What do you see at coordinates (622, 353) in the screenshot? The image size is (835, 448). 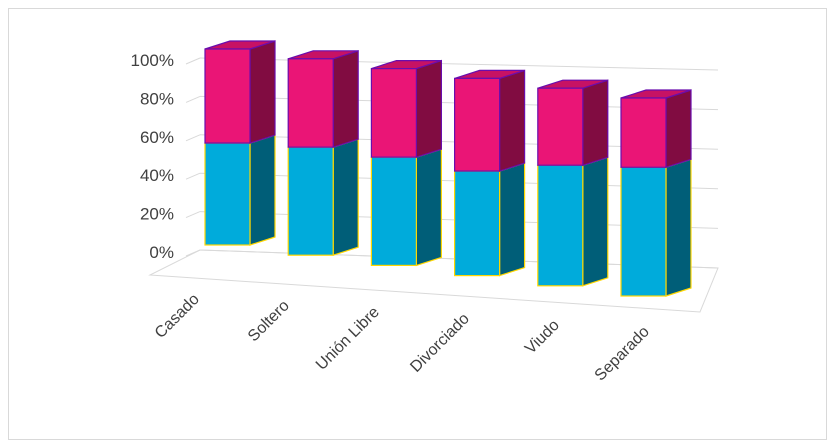 I see `x-tick-label: Separado` at bounding box center [622, 353].